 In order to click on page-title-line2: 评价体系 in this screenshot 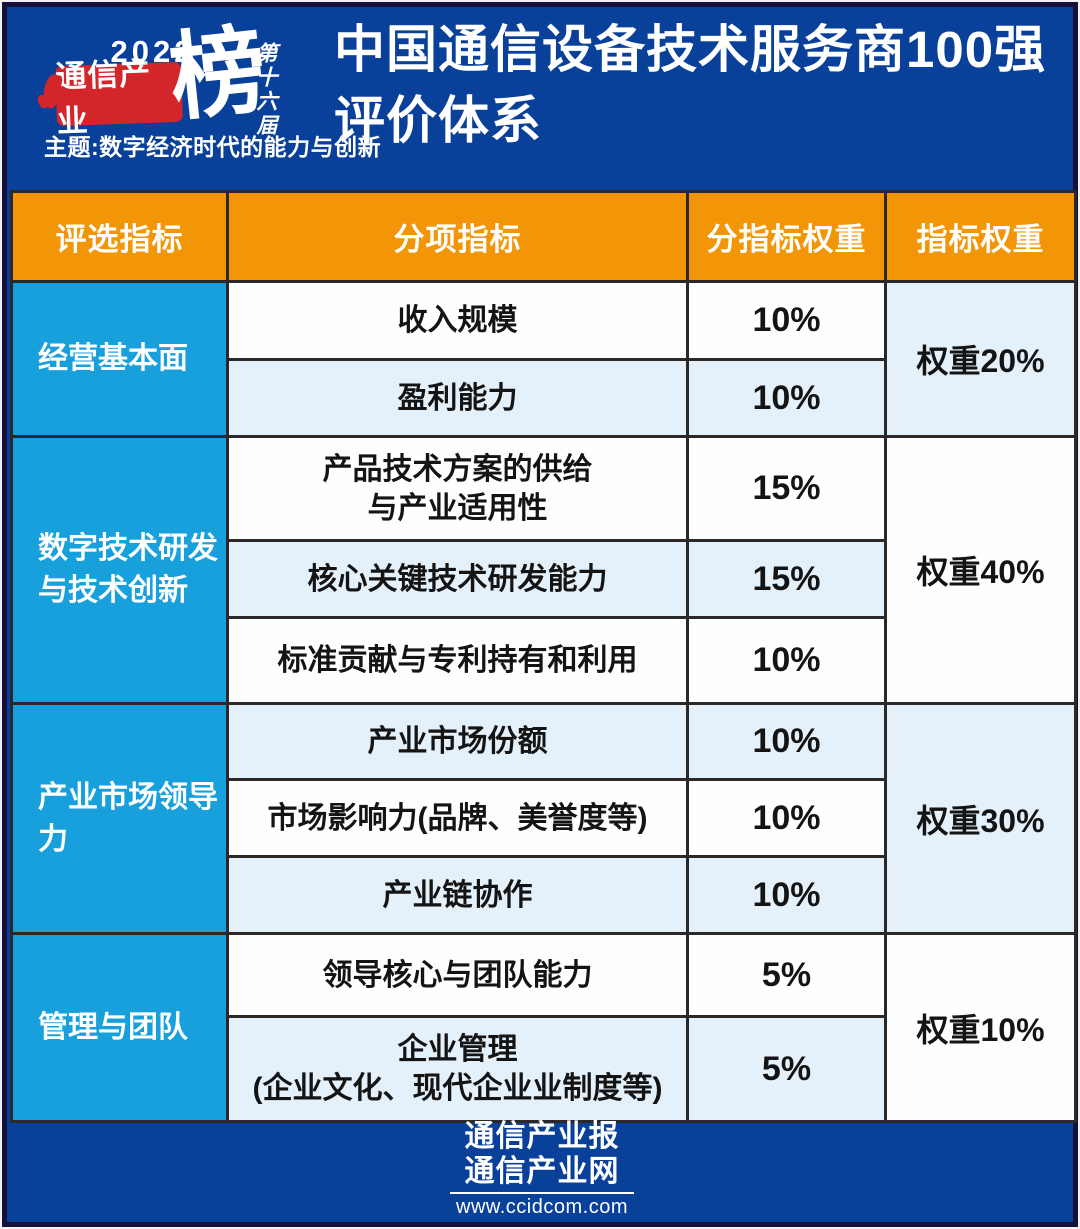, I will do `click(438, 120)`.